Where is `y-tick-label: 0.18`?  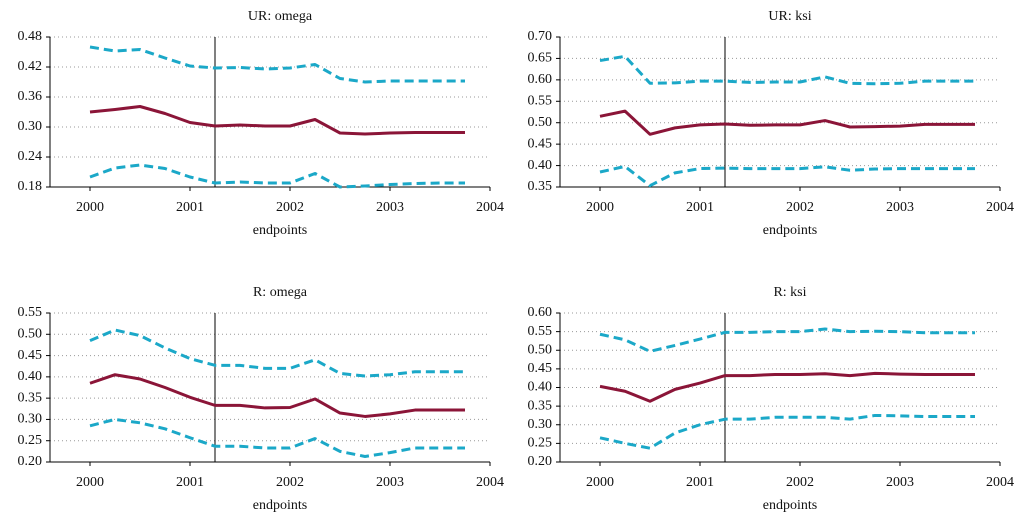
y-tick-label: 0.18 is located at coordinates (30, 186).